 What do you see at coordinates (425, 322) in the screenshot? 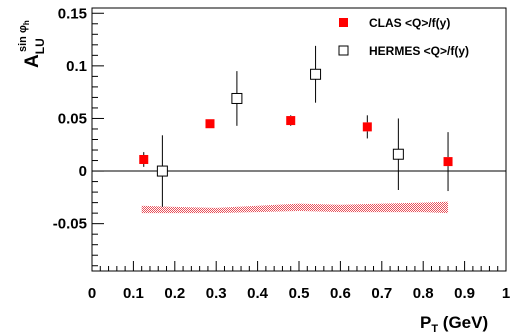
I see `x-axis-title-main: P` at bounding box center [425, 322].